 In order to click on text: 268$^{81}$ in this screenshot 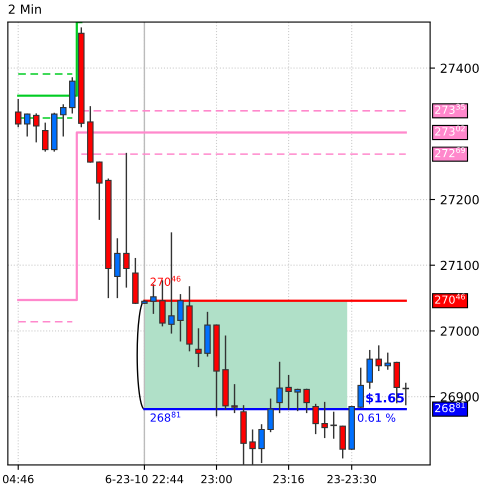, I will do `click(450, 407)`.